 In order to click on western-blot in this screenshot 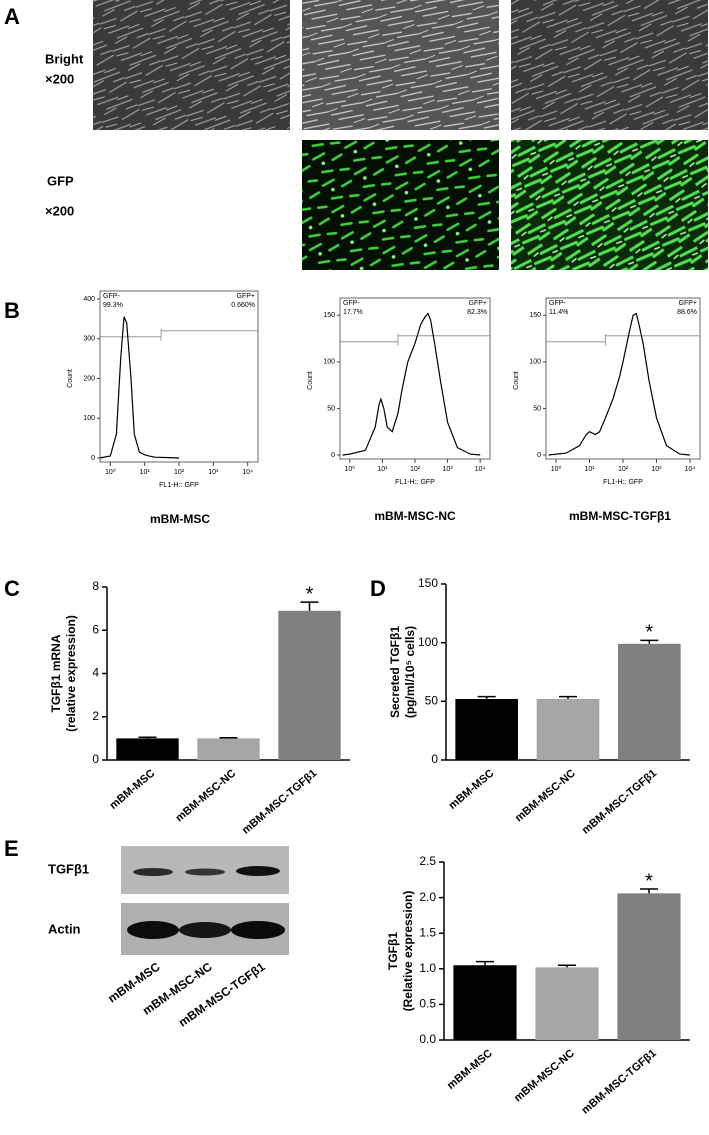, I will do `click(205, 900)`.